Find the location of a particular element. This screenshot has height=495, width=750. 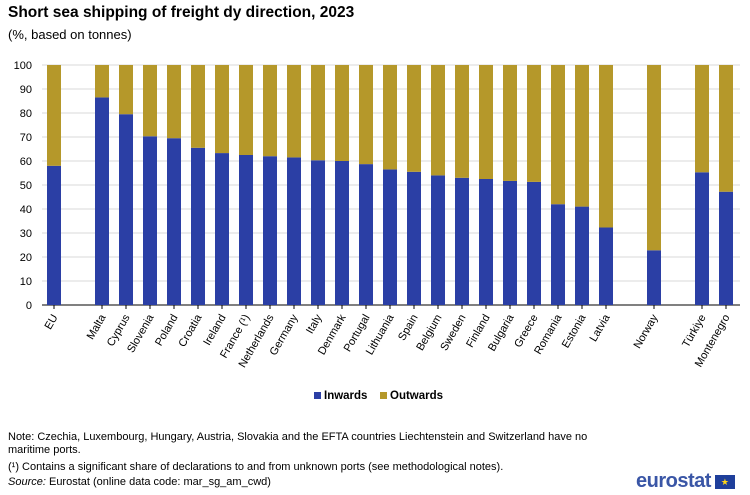

x-tick-label: Malta is located at coordinates (97, 327).